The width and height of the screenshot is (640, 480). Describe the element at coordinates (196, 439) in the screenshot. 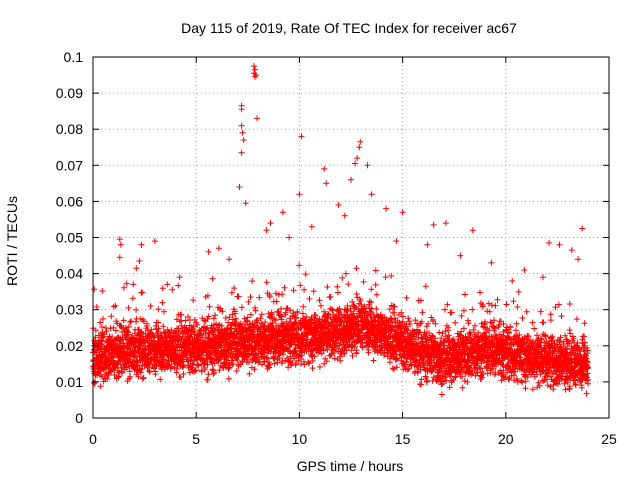

I see `x-tick-label: 5` at that location.